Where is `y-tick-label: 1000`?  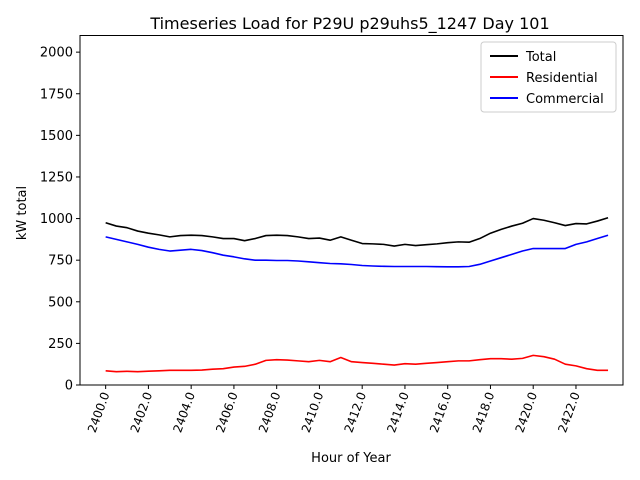 y-tick-label: 1000 is located at coordinates (56, 219).